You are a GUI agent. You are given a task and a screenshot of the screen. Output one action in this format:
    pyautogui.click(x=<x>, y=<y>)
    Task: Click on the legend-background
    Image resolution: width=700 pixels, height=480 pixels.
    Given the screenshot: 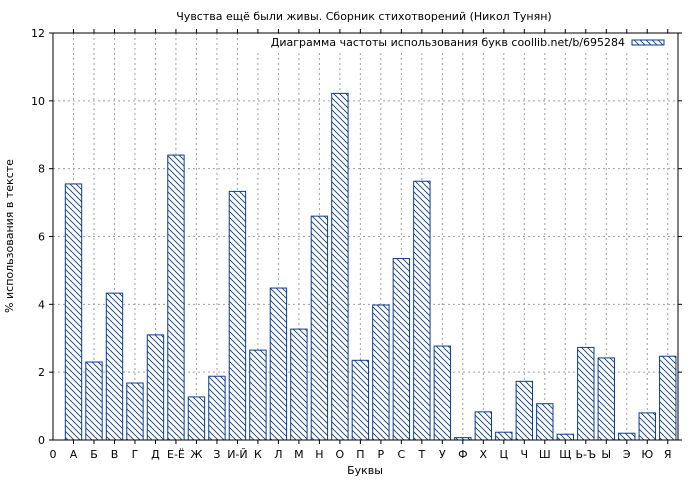 What is the action you would take?
    pyautogui.click(x=457, y=42)
    